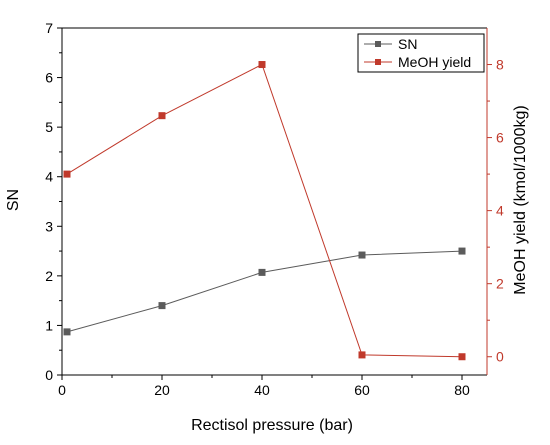  I want to click on legend-sn-label: SN, so click(407, 44).